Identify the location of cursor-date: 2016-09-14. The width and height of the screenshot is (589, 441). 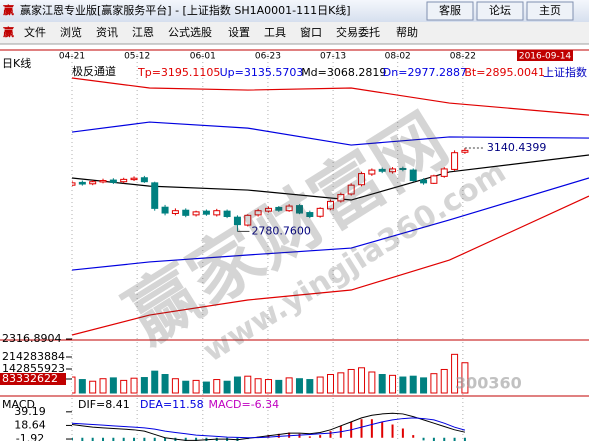
(545, 57).